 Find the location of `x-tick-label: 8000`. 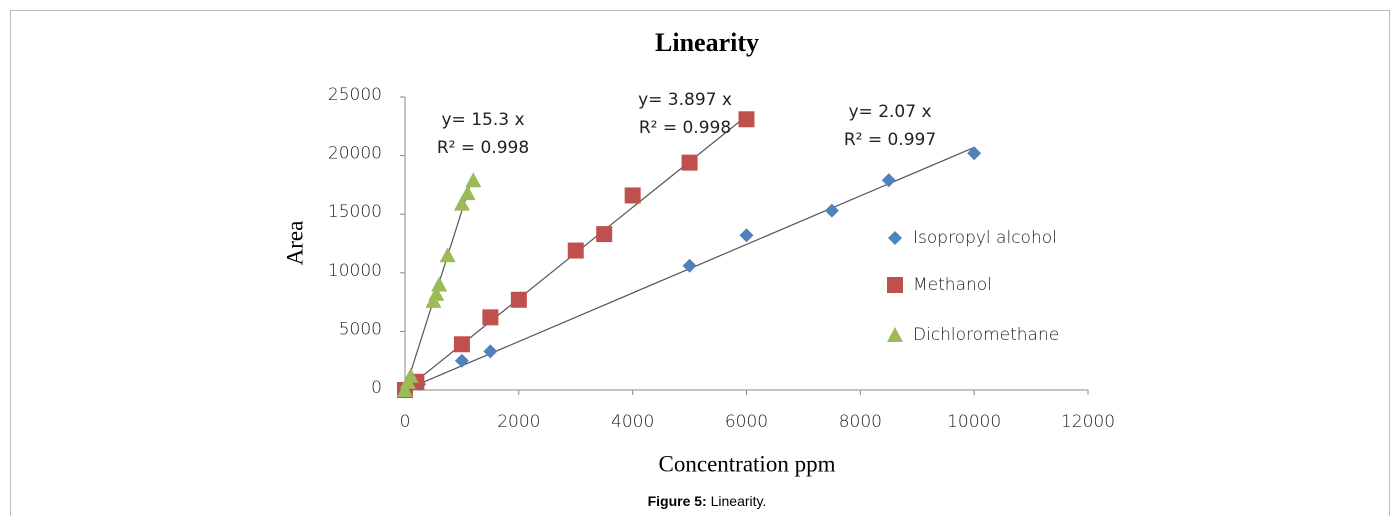

x-tick-label: 8000 is located at coordinates (860, 422).